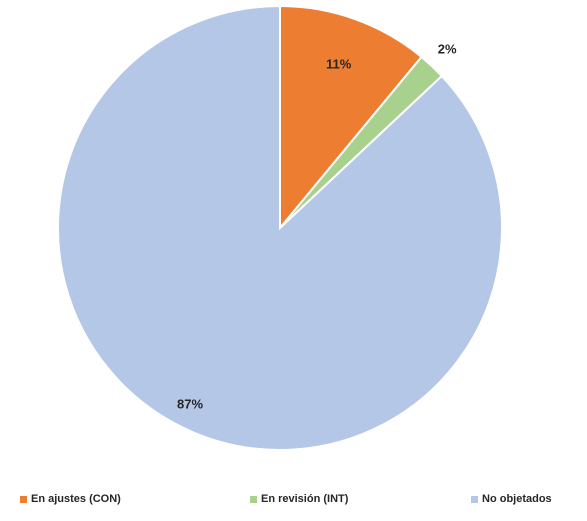  Describe the element at coordinates (305, 499) in the screenshot. I see `legend-label-en-revision: En revisión (INT)` at that location.